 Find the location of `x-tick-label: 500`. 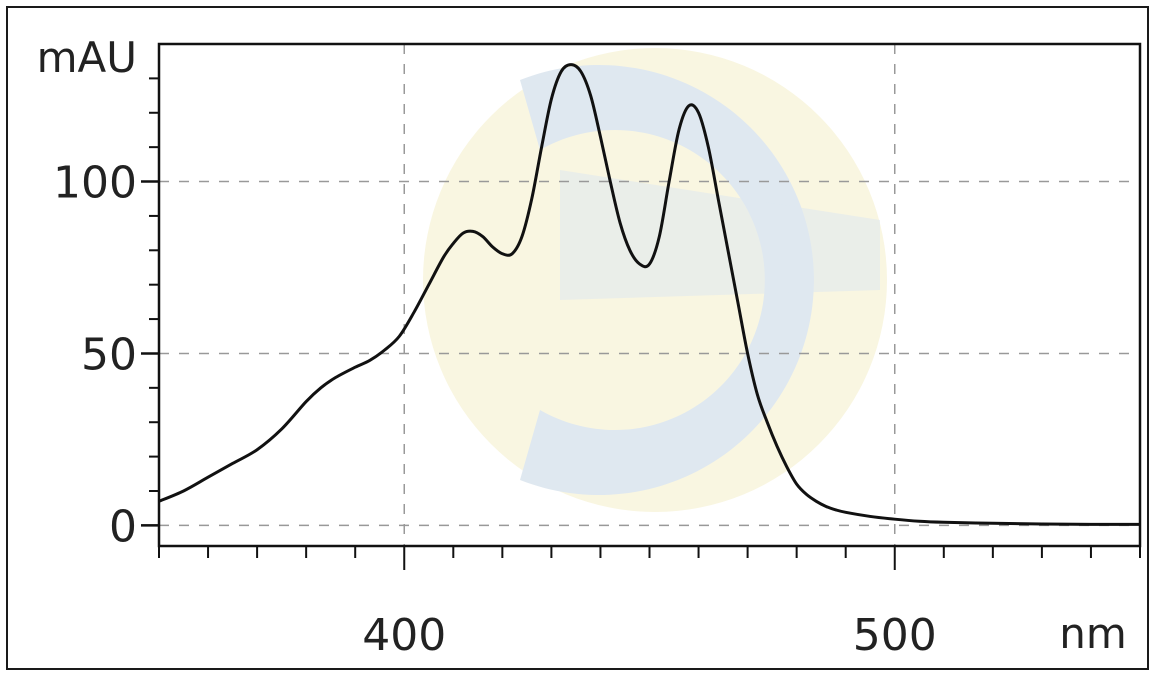

x-tick-label: 500 is located at coordinates (895, 635).